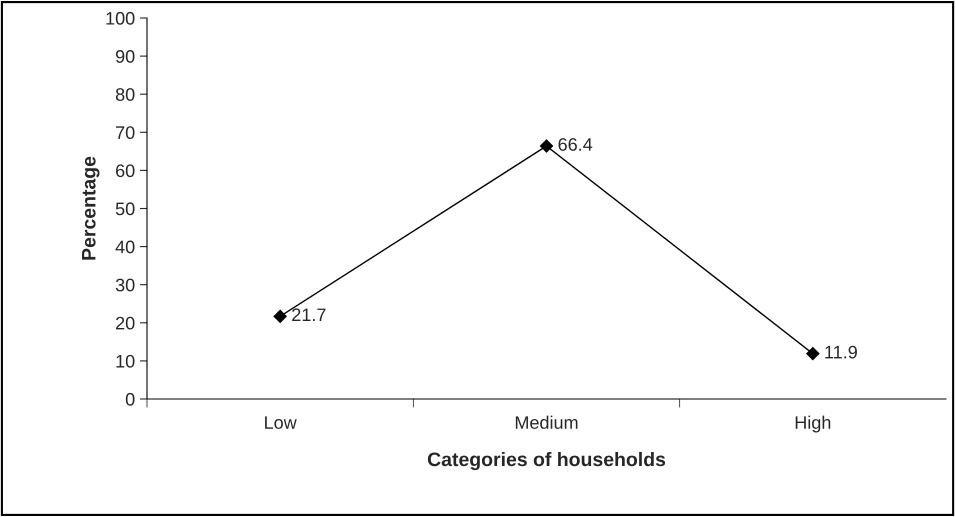  Describe the element at coordinates (813, 424) in the screenshot. I see `x-tick-label: High` at that location.